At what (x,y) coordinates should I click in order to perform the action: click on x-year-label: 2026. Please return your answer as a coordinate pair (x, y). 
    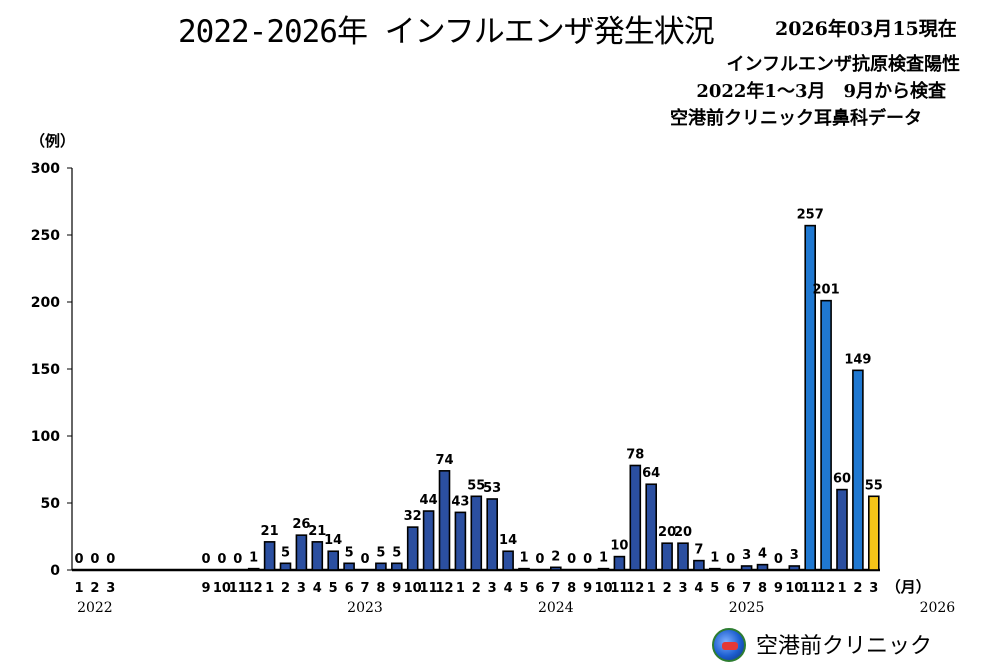
    Looking at the image, I should click on (938, 608).